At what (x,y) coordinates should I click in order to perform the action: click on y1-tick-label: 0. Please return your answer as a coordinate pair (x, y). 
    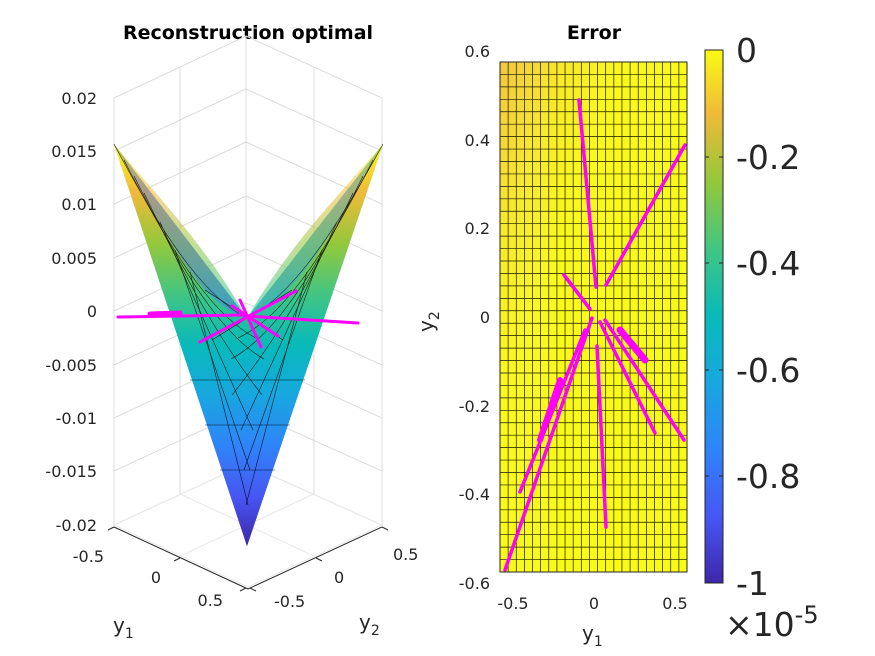
    Looking at the image, I should click on (156, 577).